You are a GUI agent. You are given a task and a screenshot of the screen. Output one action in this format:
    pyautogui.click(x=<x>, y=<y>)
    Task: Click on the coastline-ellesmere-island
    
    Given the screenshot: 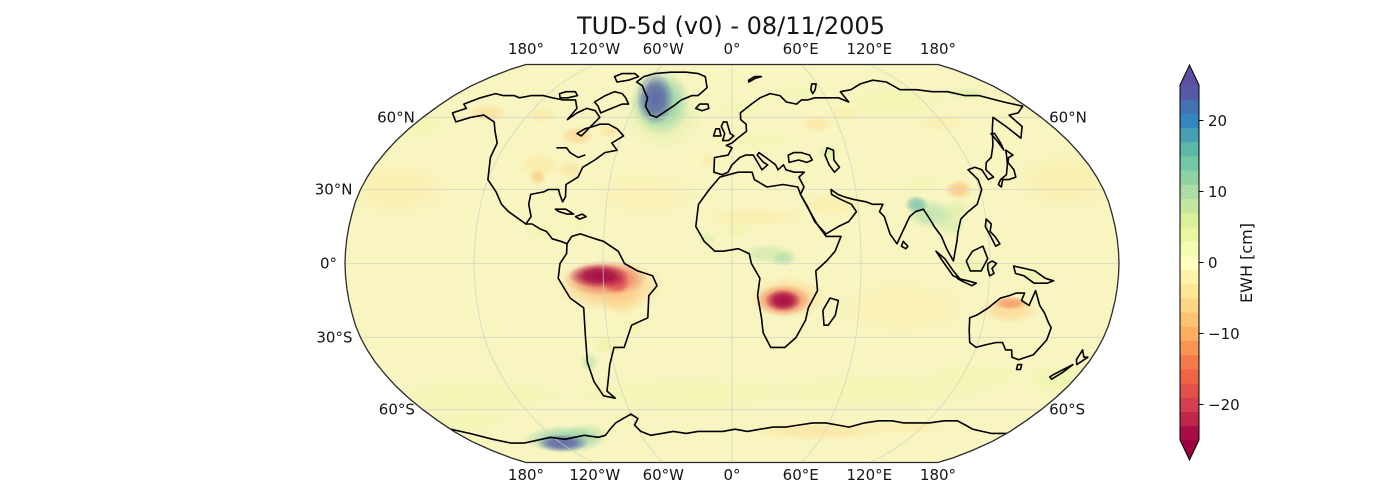 What is the action you would take?
    pyautogui.click(x=626, y=77)
    